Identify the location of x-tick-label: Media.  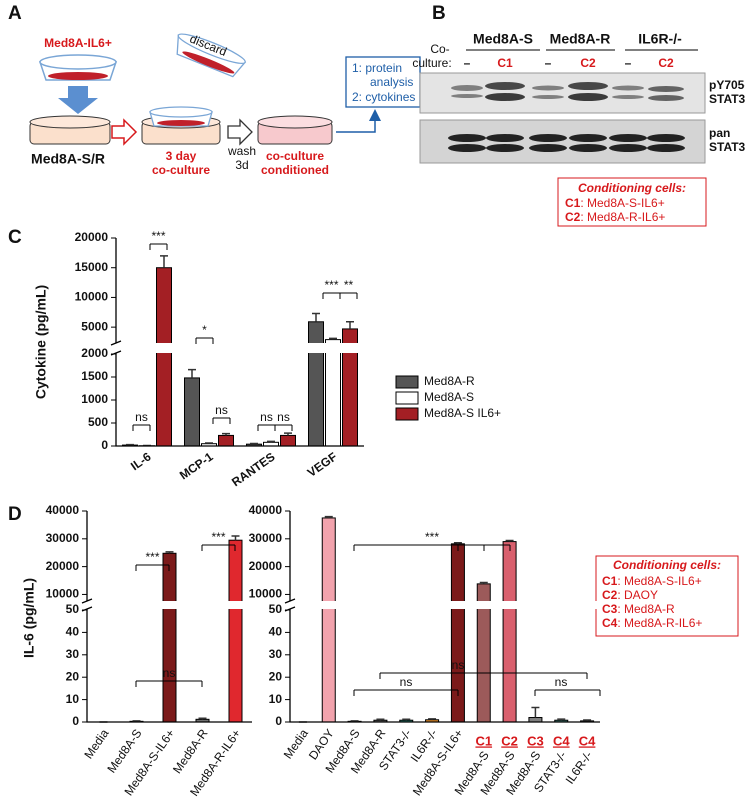
(96, 743).